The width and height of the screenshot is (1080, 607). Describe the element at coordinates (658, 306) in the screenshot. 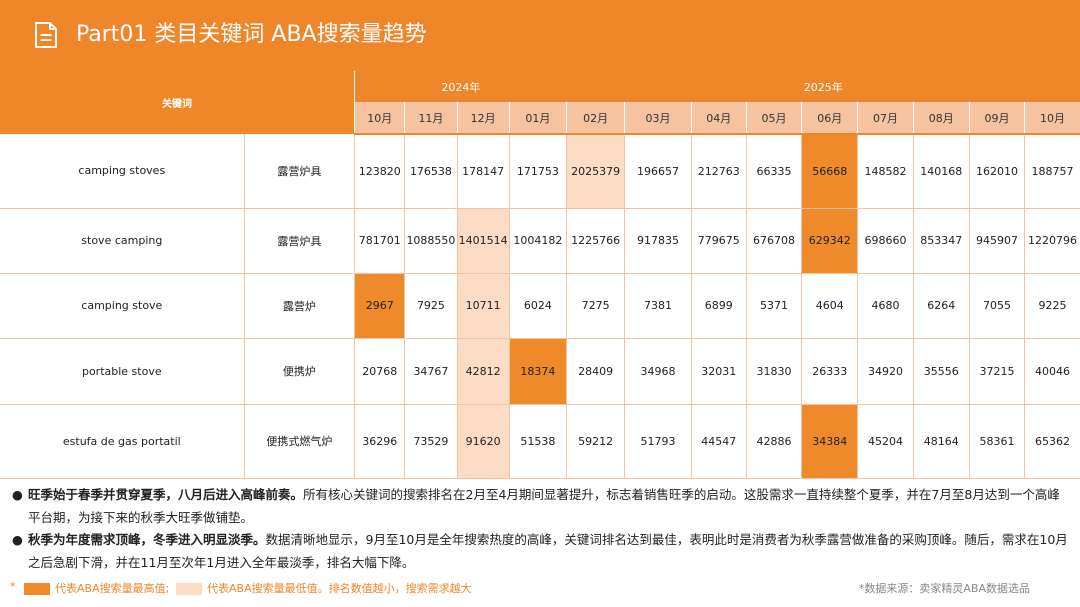

I see `value-cell: 7381` at that location.